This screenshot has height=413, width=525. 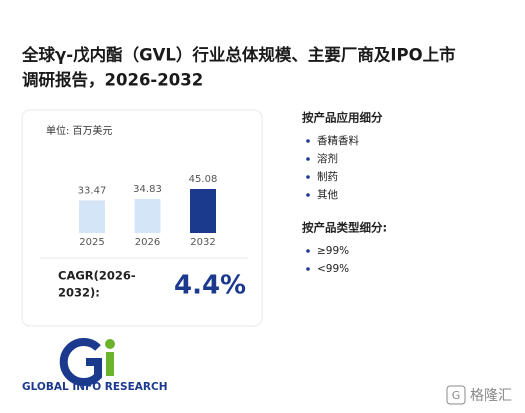 What do you see at coordinates (92, 190) in the screenshot?
I see `value-label: 33.47` at bounding box center [92, 190].